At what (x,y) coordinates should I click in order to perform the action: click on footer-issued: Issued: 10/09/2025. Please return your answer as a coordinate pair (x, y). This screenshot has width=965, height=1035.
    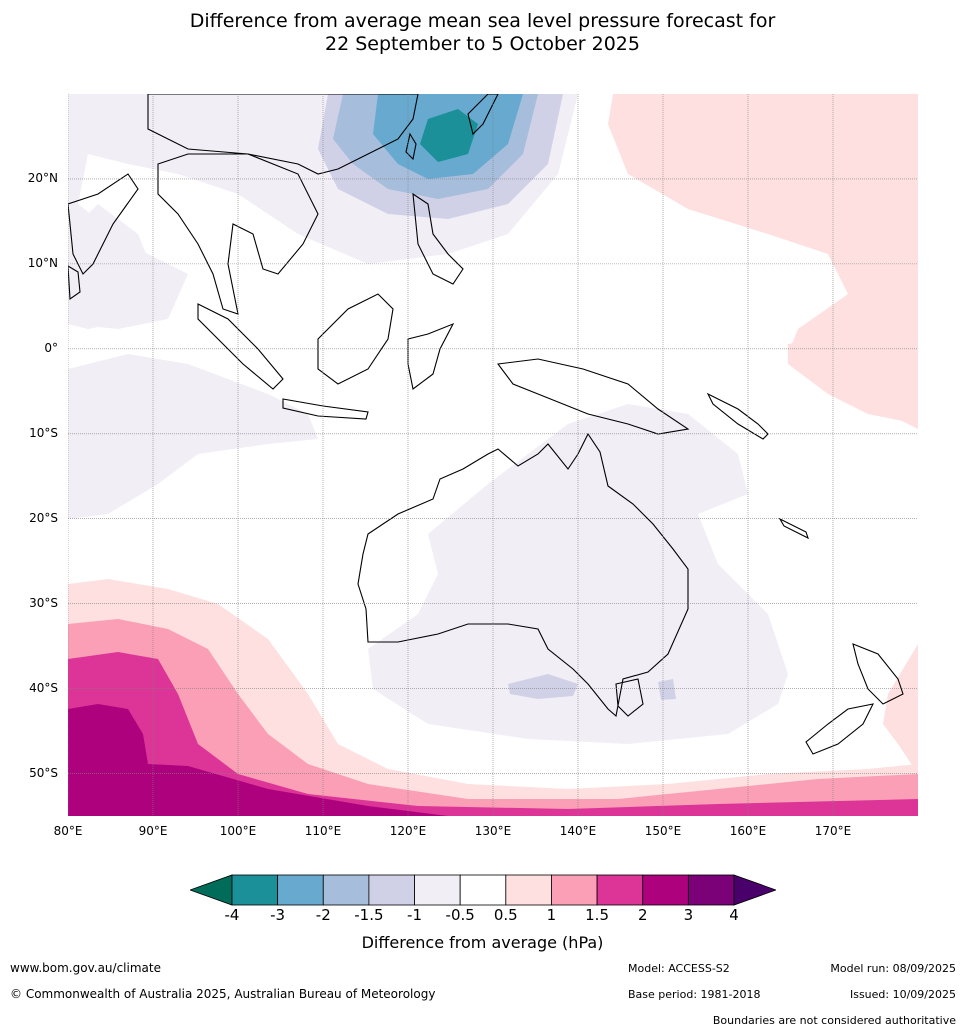
    Looking at the image, I should click on (902, 994).